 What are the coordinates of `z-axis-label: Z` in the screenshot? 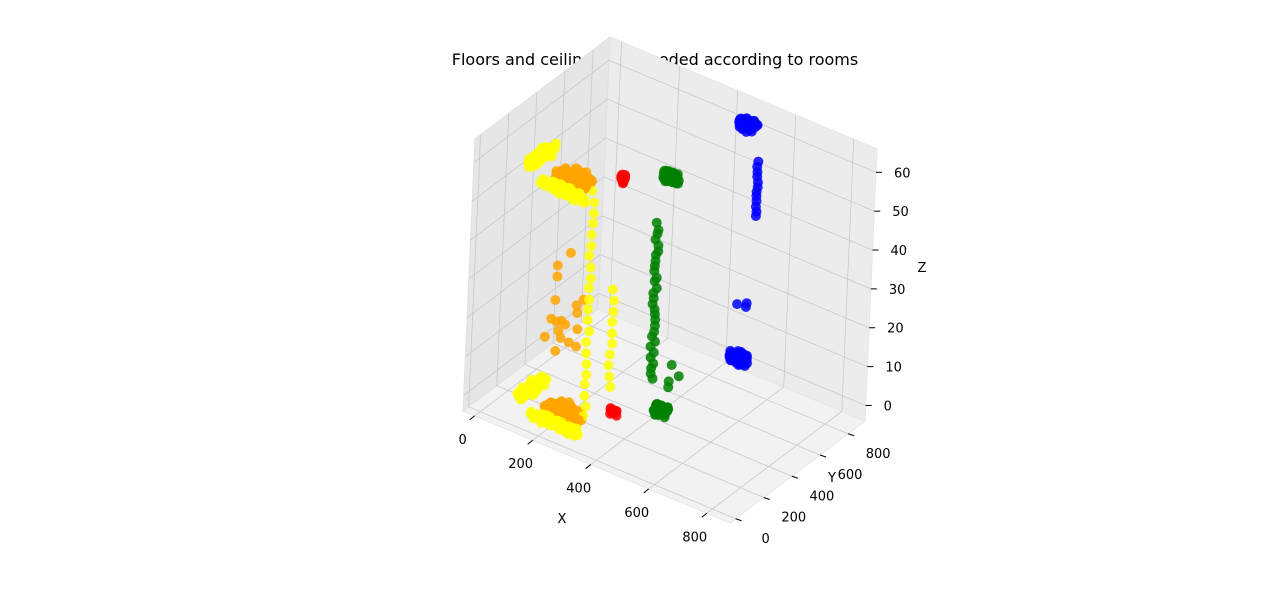 It's located at (922, 268).